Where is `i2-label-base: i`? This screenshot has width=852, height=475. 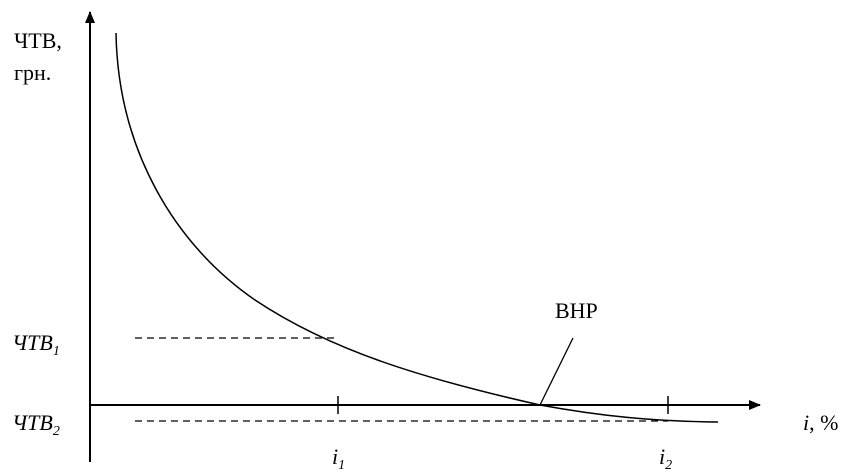 i2-label-base: i is located at coordinates (662, 456).